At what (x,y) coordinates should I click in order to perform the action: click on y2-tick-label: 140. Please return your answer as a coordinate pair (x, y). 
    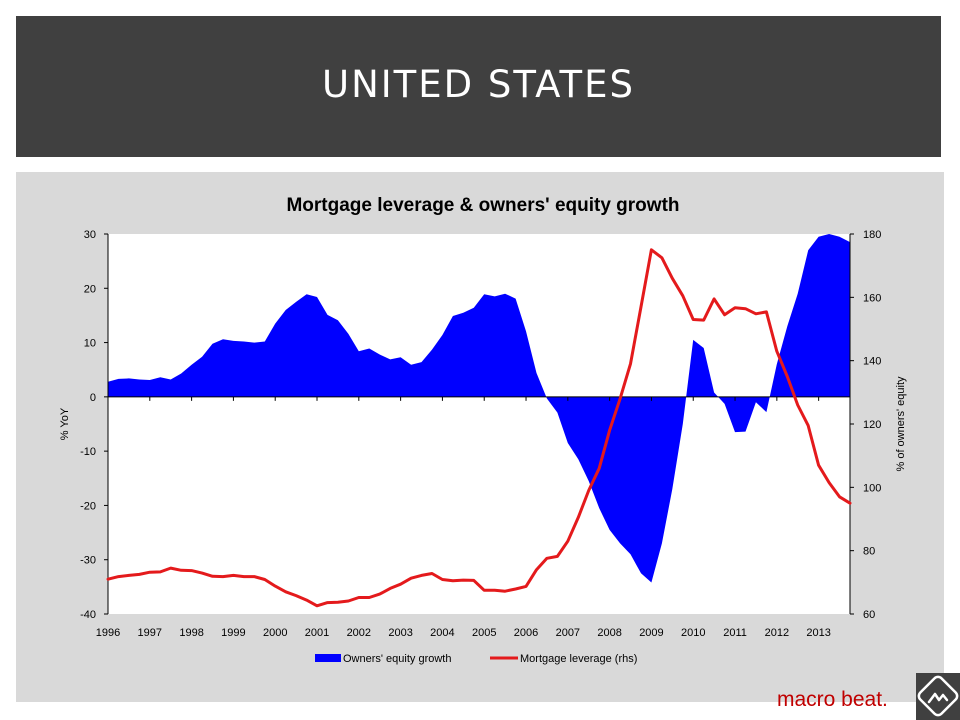
    Looking at the image, I should click on (872, 362).